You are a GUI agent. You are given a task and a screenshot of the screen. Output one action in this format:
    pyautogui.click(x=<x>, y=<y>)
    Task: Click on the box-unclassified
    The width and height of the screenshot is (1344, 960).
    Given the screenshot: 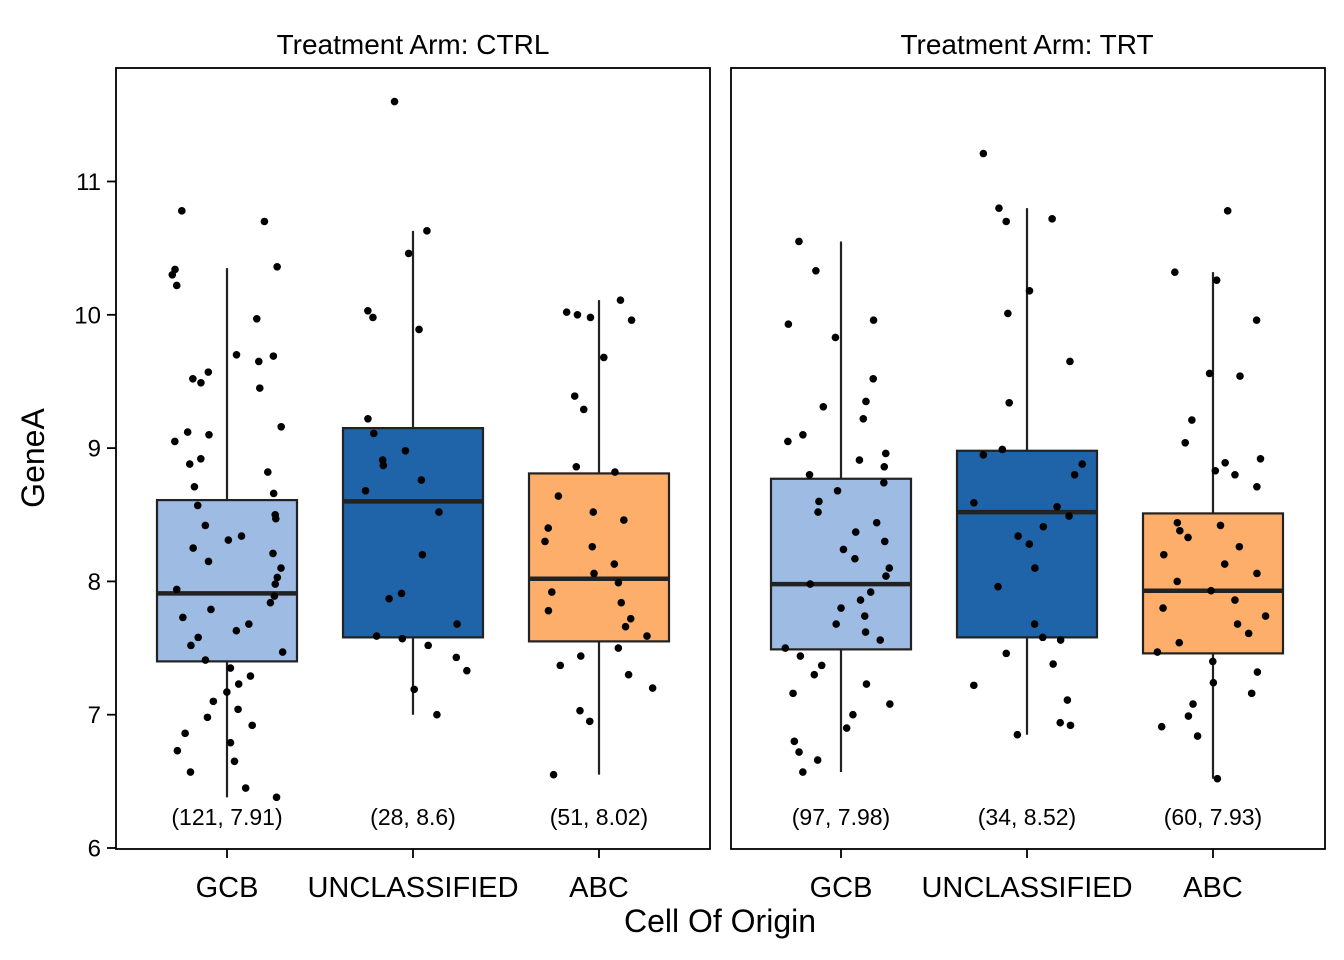 What is the action you would take?
    pyautogui.click(x=413, y=533)
    